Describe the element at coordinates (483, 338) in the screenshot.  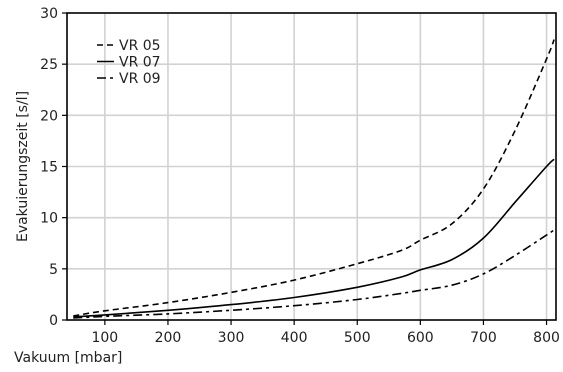
I see `x-tick-label-700: 700` at that location.